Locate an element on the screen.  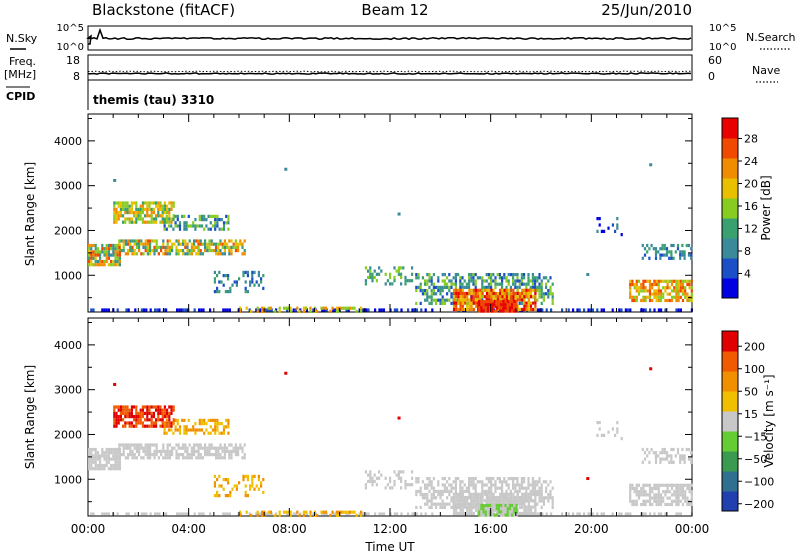
cpid-panel: CPID themis (tau) 3310 is located at coordinates (110, 95).